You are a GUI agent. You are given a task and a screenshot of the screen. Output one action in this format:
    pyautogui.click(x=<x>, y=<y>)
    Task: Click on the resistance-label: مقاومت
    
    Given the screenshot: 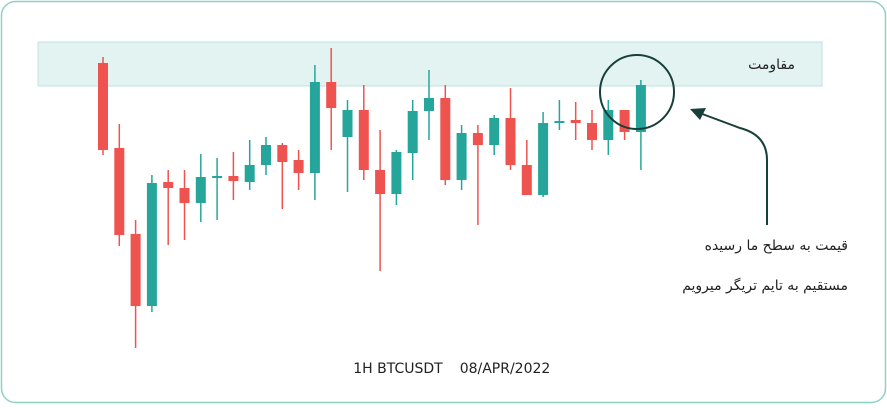 What is the action you would take?
    pyautogui.click(x=771, y=65)
    